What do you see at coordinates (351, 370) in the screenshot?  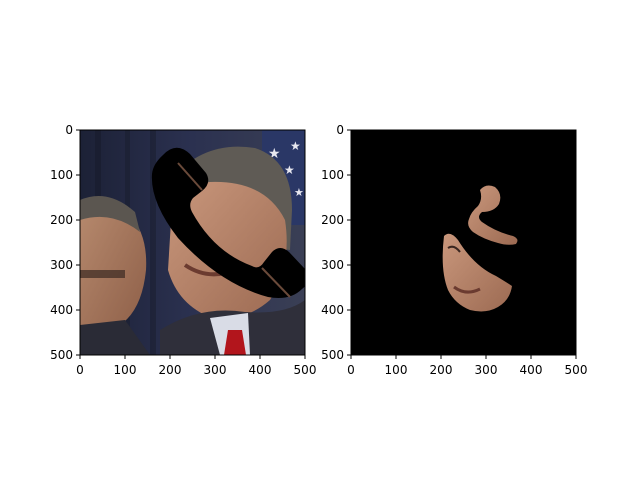 I see `x-tick-label-mask-0: 0` at bounding box center [351, 370].